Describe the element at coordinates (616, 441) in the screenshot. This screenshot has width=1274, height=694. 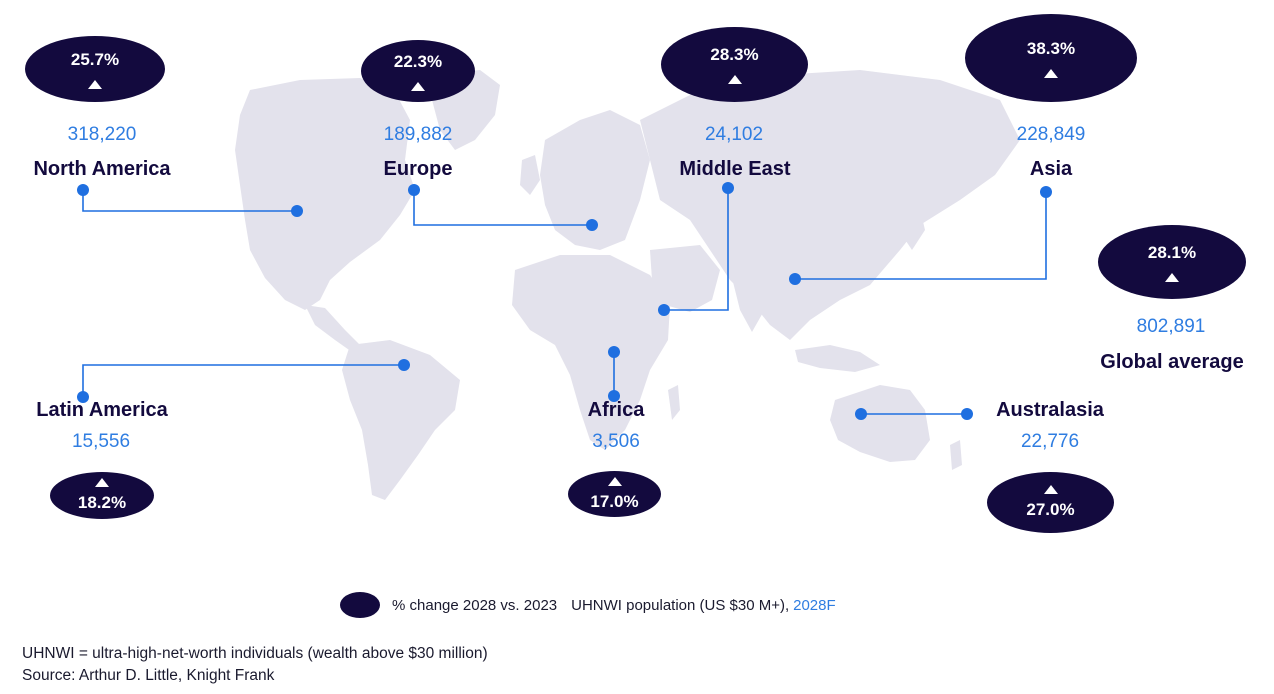
I see `africa-population: 3,506` at that location.